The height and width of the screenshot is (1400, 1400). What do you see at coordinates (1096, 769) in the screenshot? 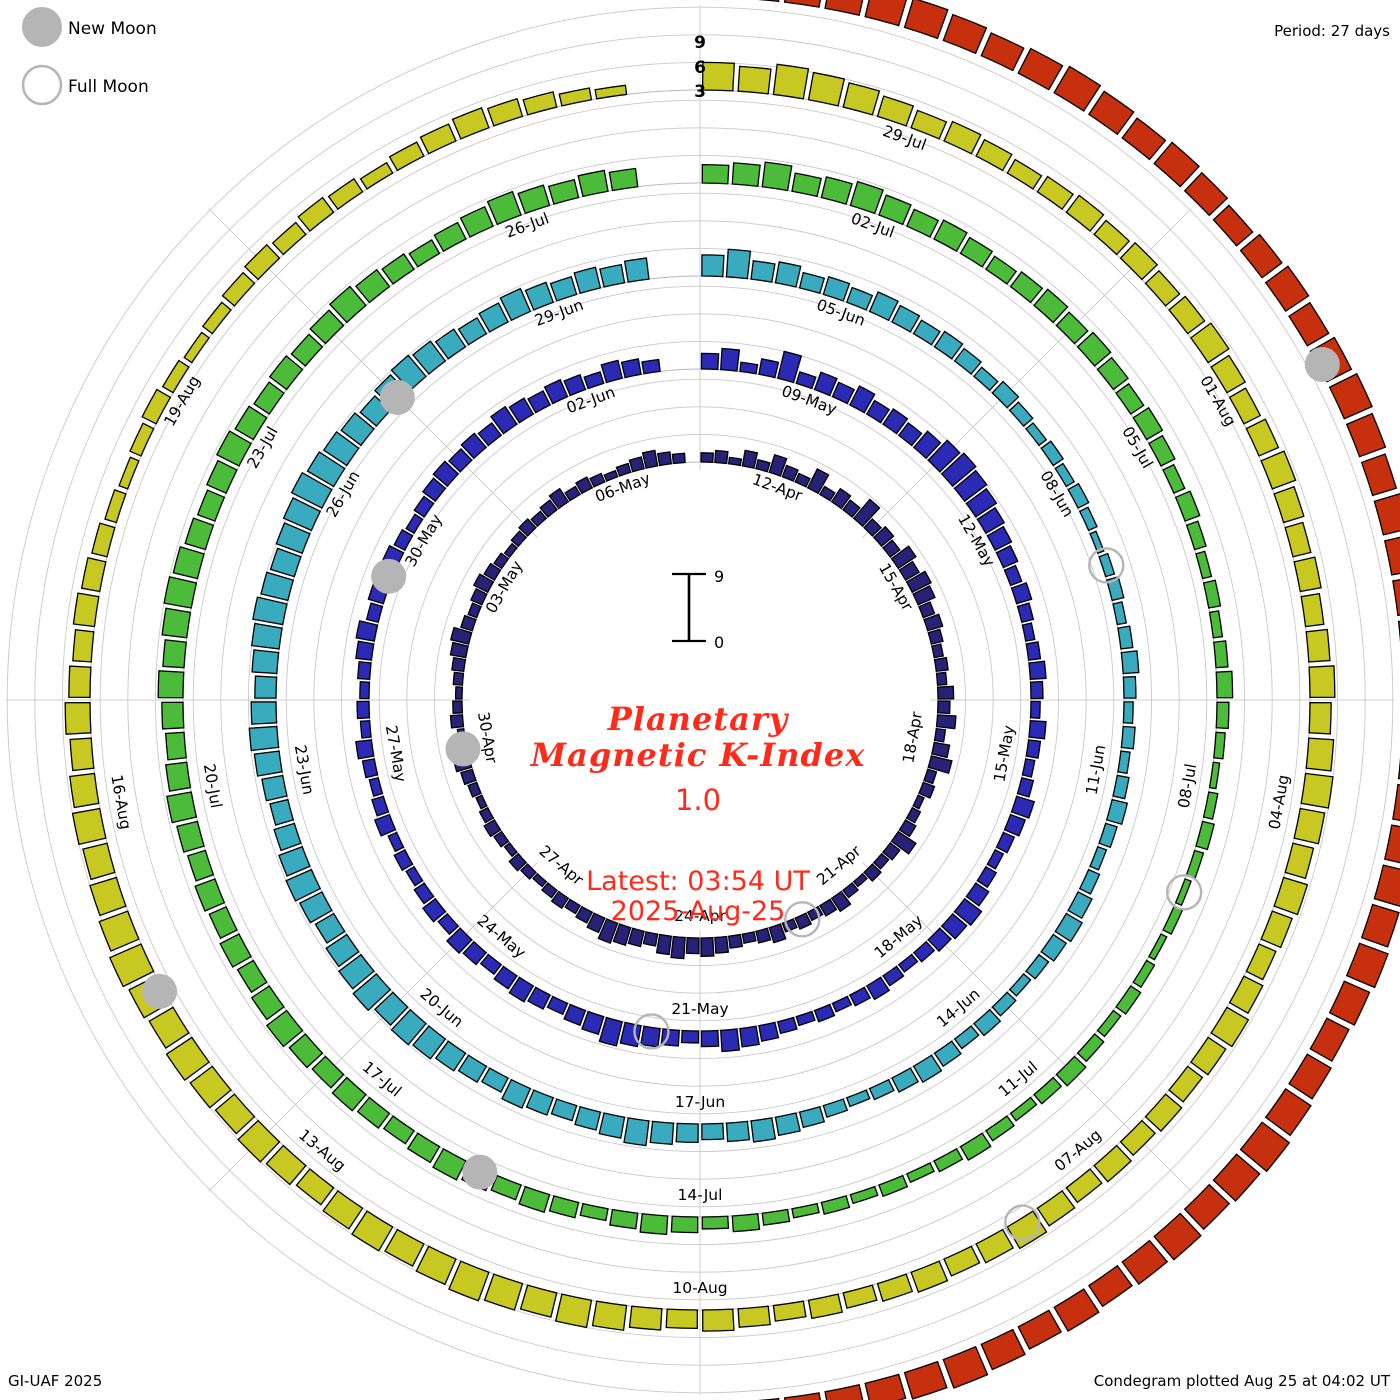
I see `ring-date-label: 11-Jun` at bounding box center [1096, 769].